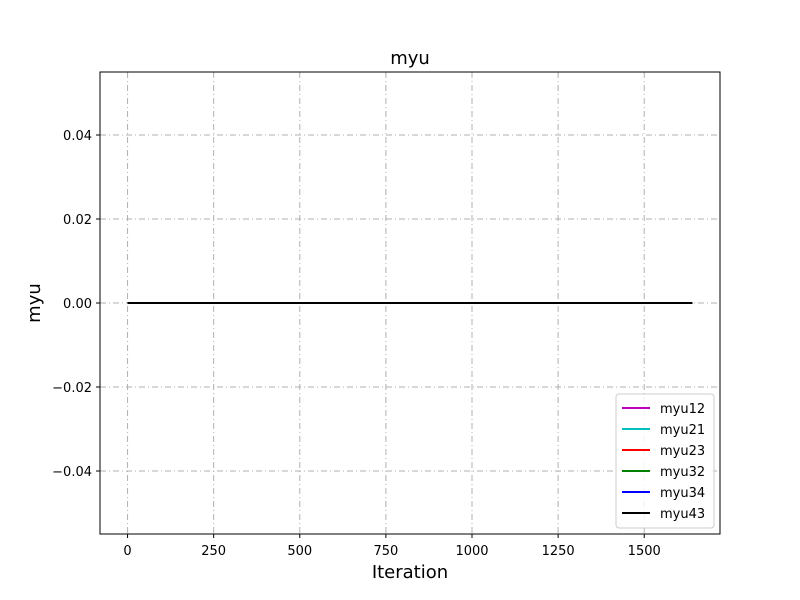 This screenshot has height=600, width=800. I want to click on x-axis-title: Iteration, so click(410, 572).